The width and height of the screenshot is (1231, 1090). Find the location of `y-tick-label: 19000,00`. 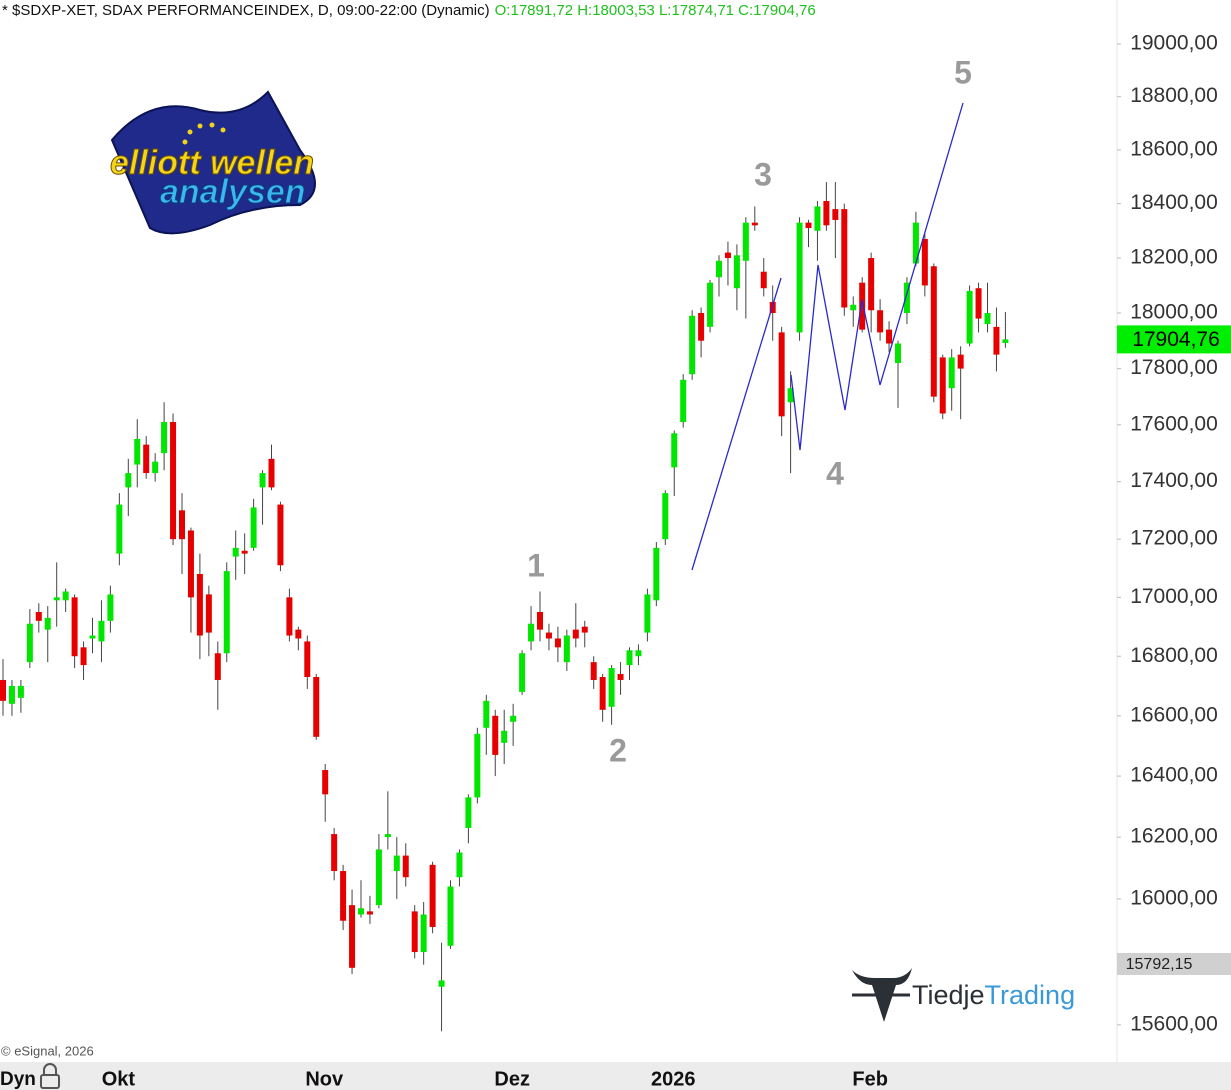

y-tick-label: 19000,00 is located at coordinates (1174, 43).